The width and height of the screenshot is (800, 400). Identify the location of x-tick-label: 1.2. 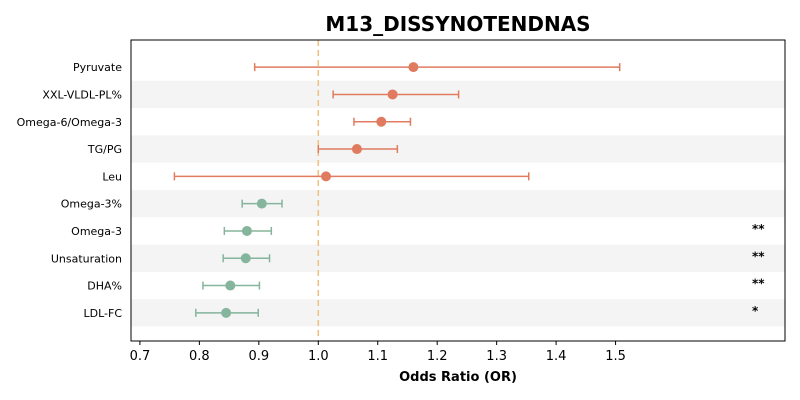
(437, 356).